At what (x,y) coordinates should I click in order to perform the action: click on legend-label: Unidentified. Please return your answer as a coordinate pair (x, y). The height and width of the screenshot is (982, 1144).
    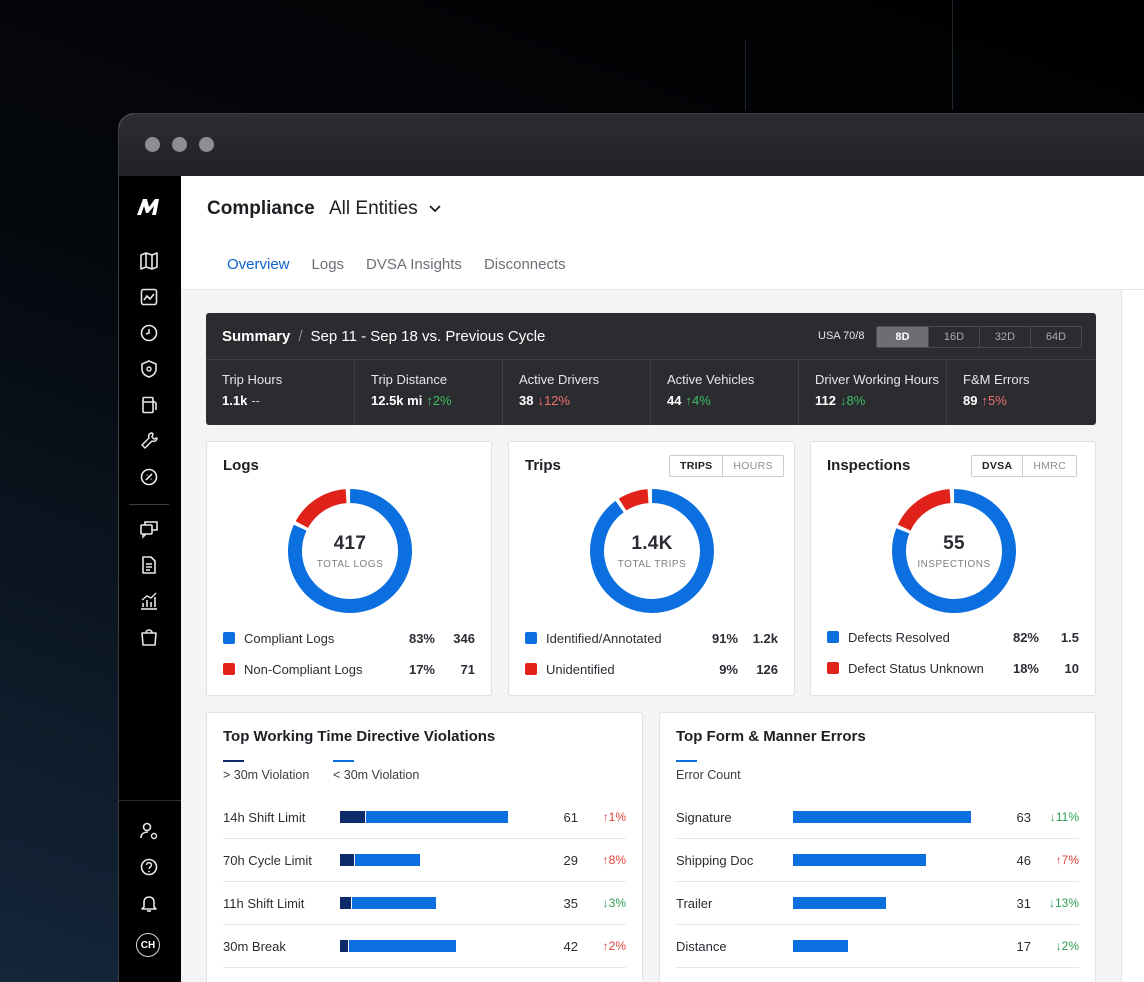
    Looking at the image, I should click on (580, 669).